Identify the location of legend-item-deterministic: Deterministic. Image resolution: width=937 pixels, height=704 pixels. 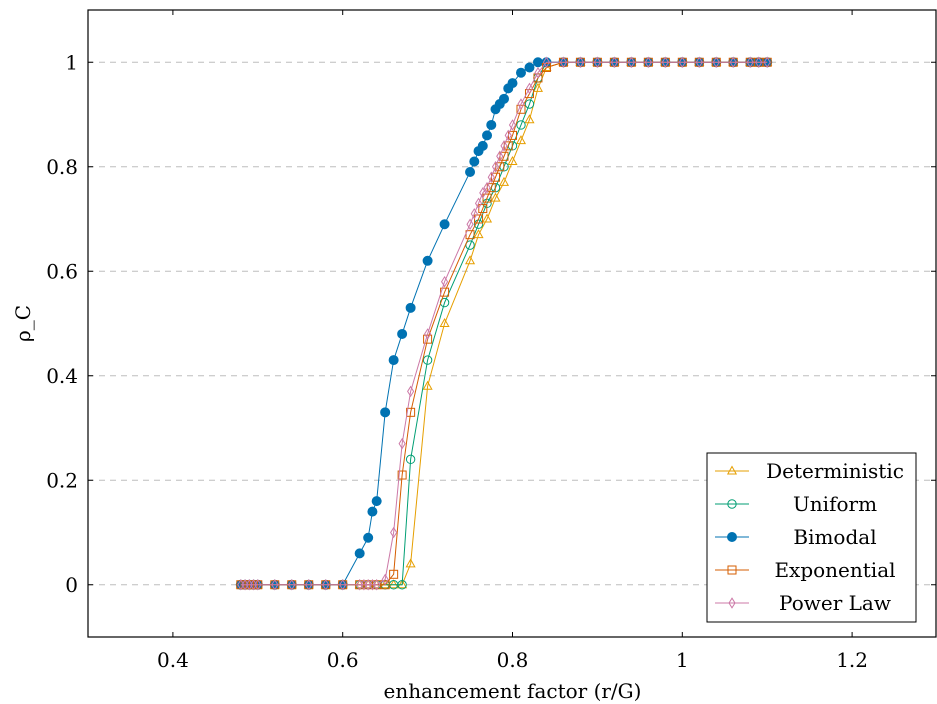
(809, 471).